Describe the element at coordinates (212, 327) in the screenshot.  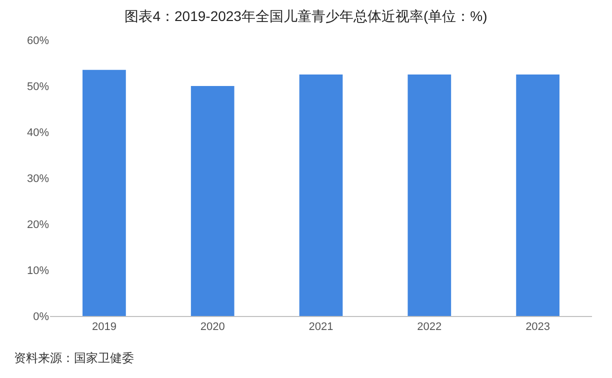
I see `x-tick-label: 2020` at that location.